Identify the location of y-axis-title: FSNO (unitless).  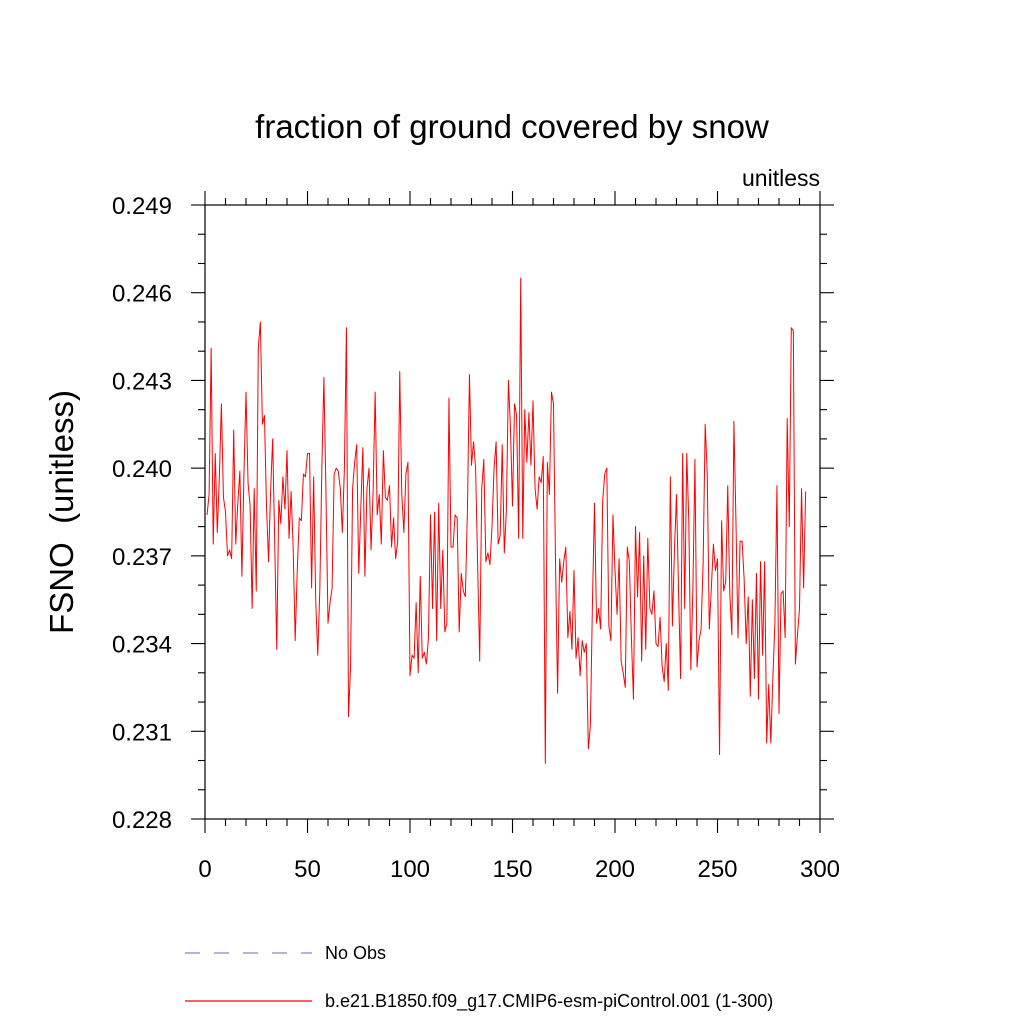
(61, 512).